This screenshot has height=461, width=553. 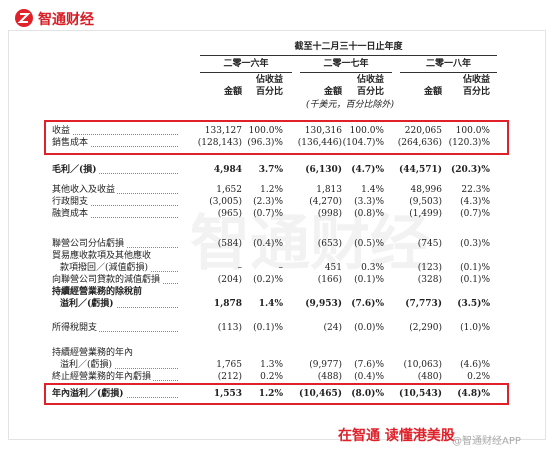 What do you see at coordinates (107, 280) in the screenshot?
I see `row-label: 向聯營公司貸款的減值虧損` at bounding box center [107, 280].